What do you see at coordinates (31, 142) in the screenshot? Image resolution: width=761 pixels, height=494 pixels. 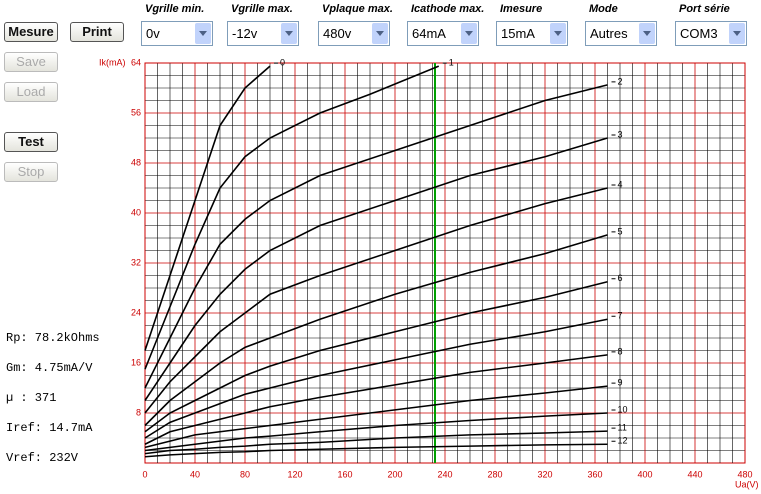 I see `test-button: Test` at bounding box center [31, 142].